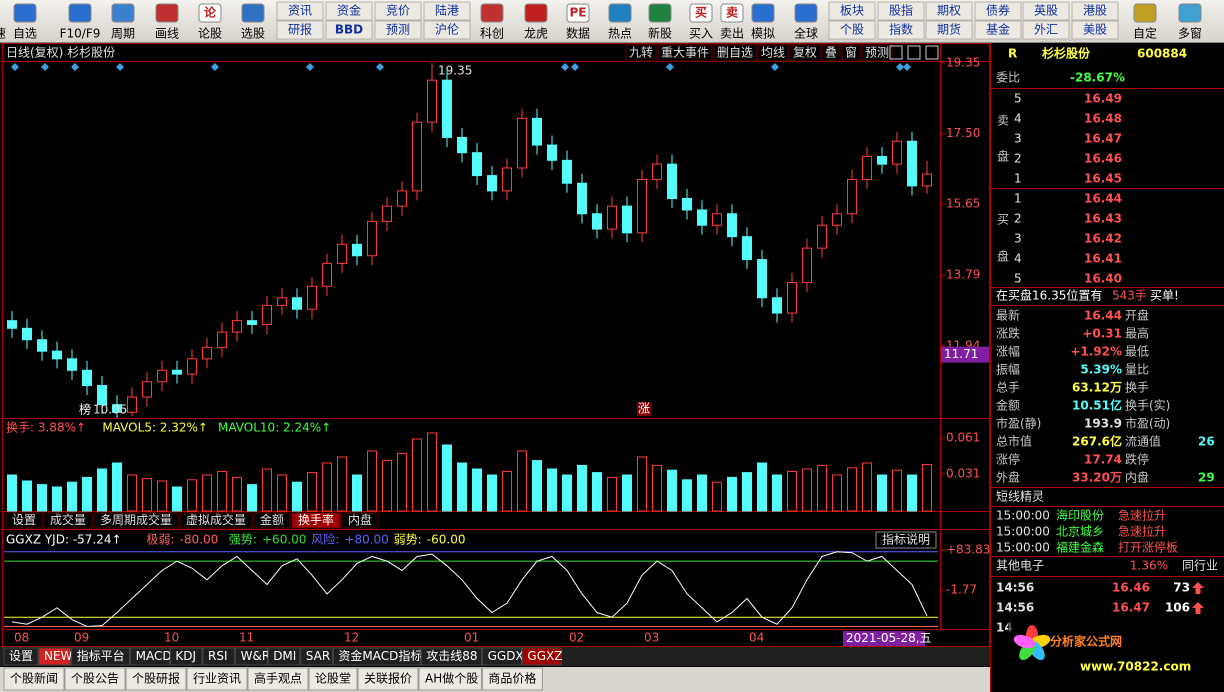 The height and width of the screenshot is (692, 1224). I want to click on toolbar-label: 债券, so click(998, 10).